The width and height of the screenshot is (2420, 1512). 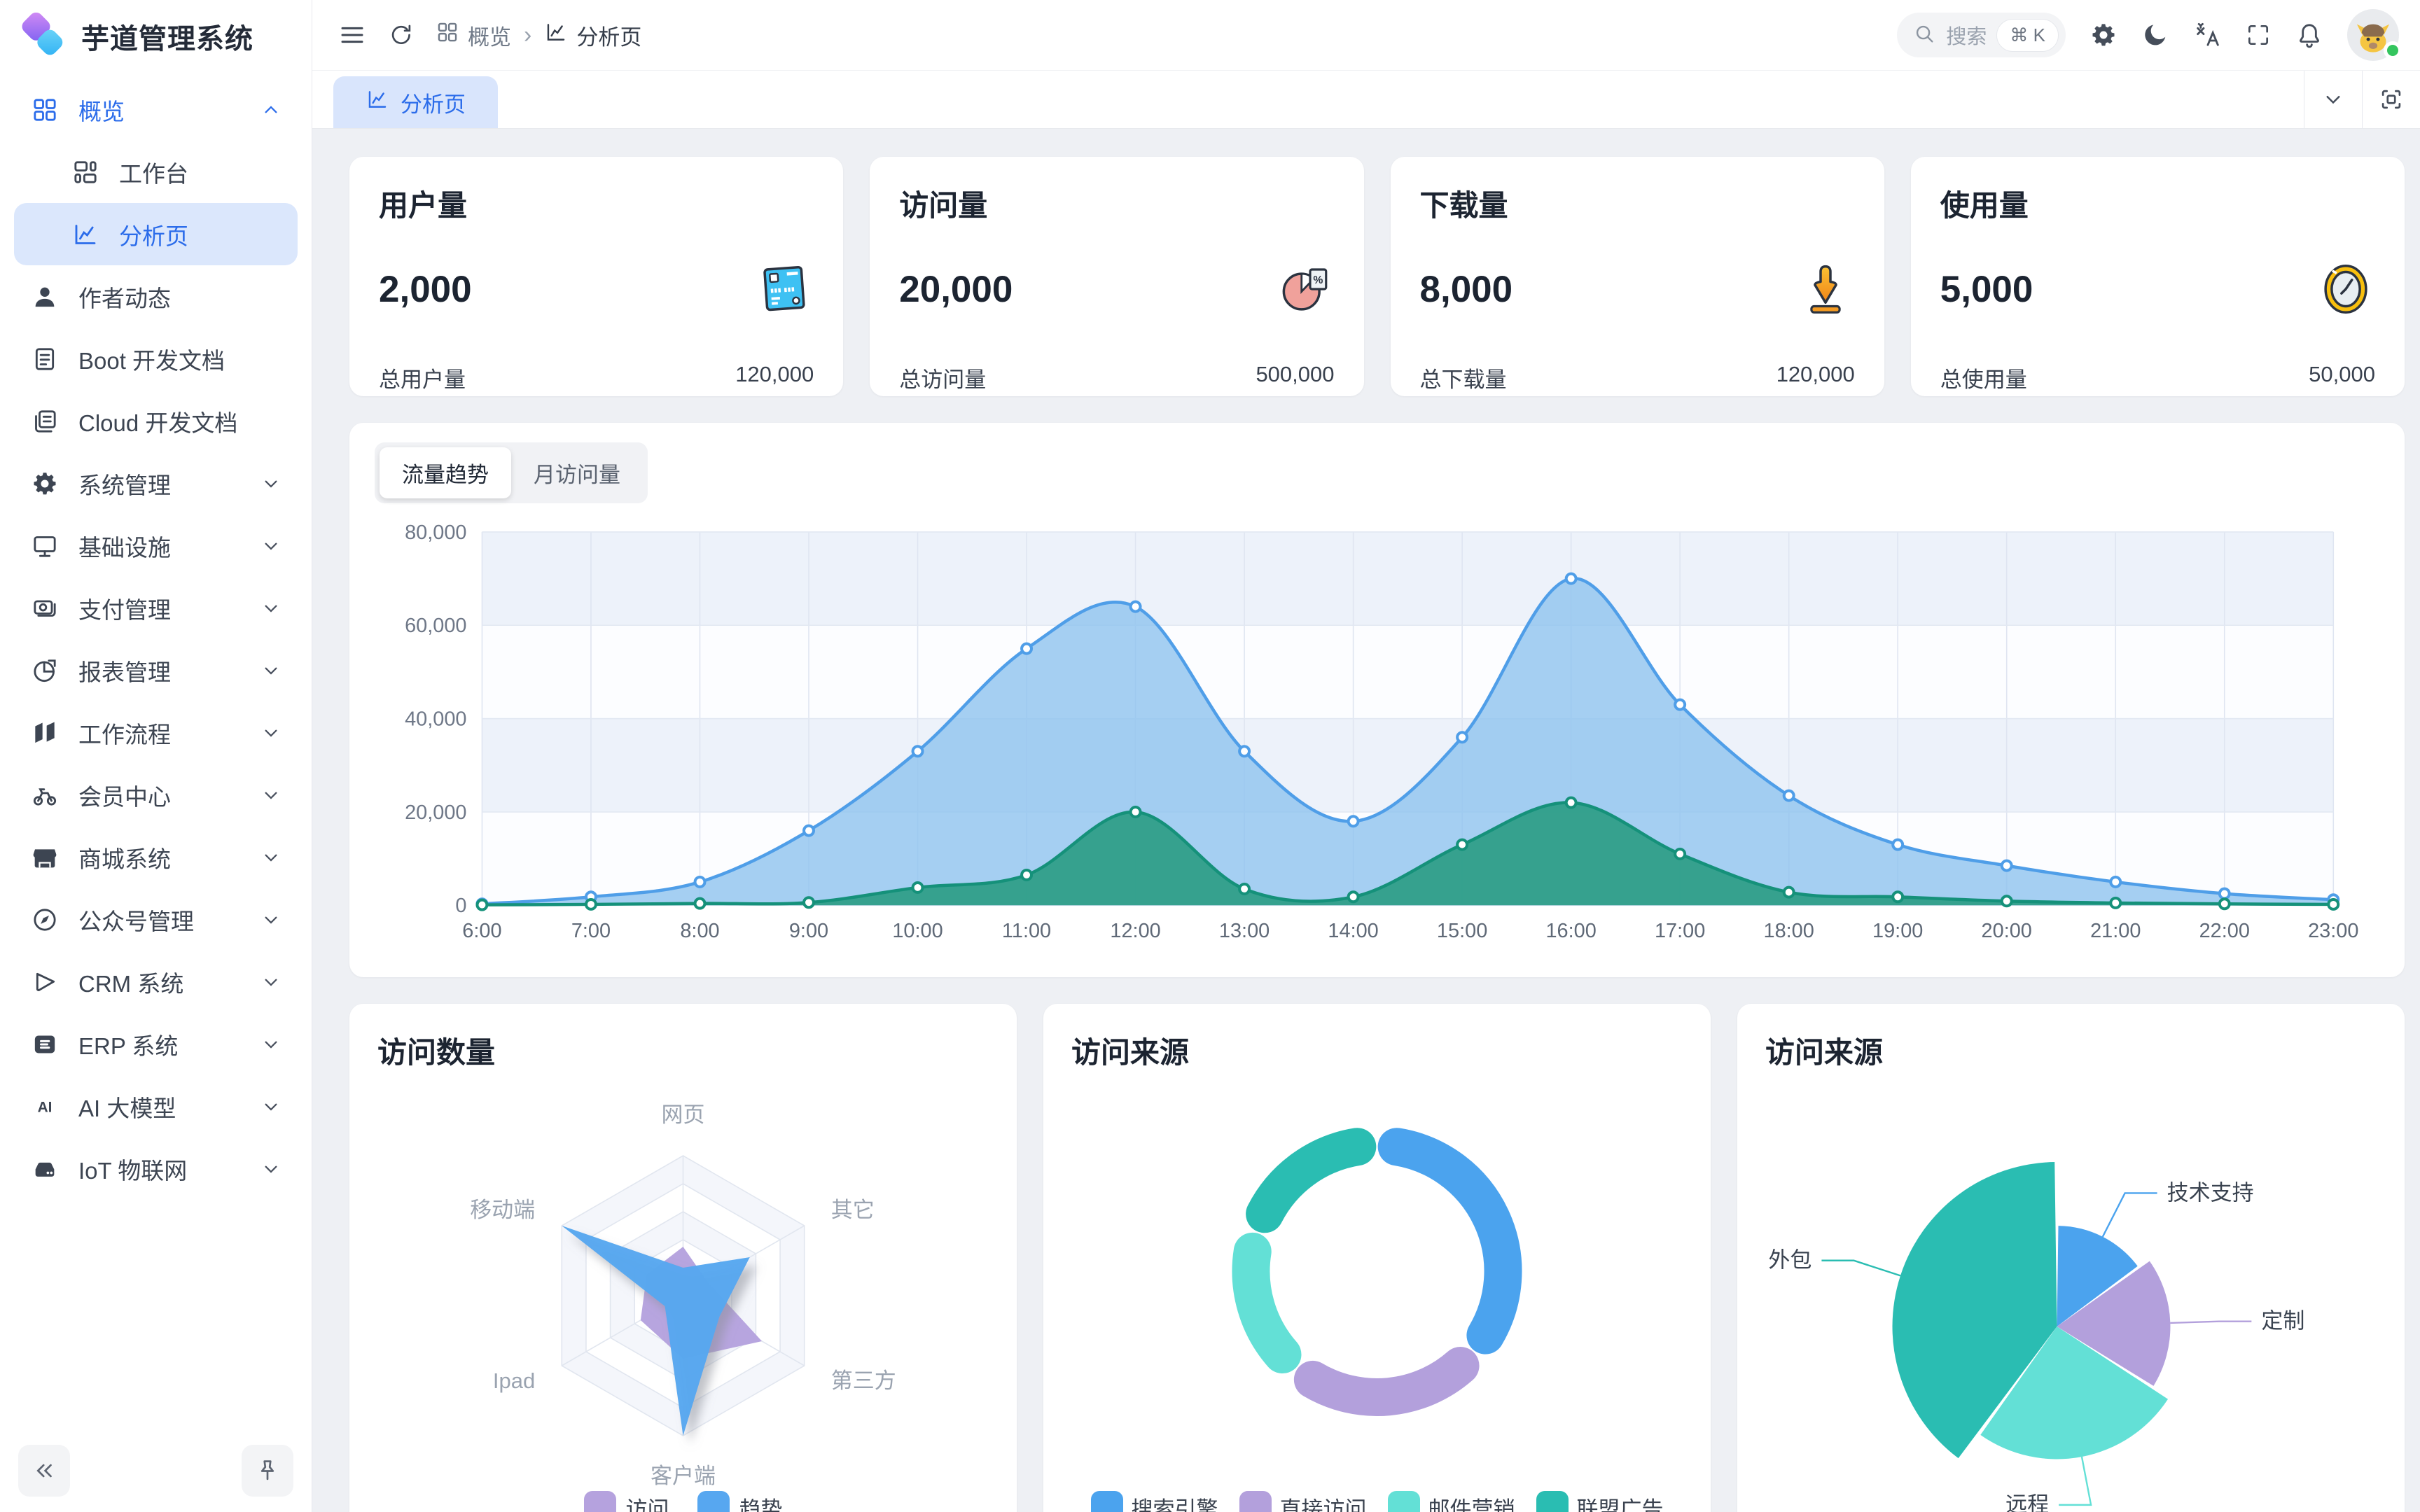 I want to click on svg-text: 移动端, so click(x=503, y=1210).